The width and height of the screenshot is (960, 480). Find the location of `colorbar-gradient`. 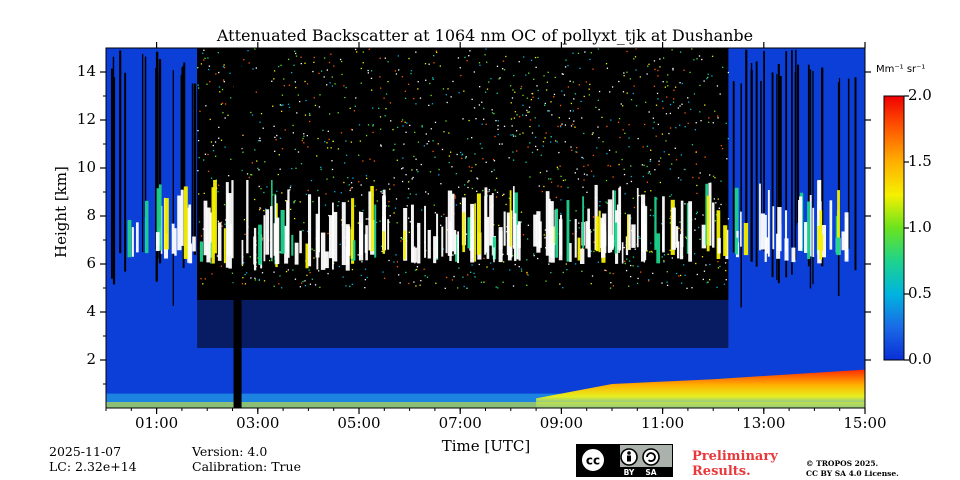

colorbar-gradient is located at coordinates (894, 228).